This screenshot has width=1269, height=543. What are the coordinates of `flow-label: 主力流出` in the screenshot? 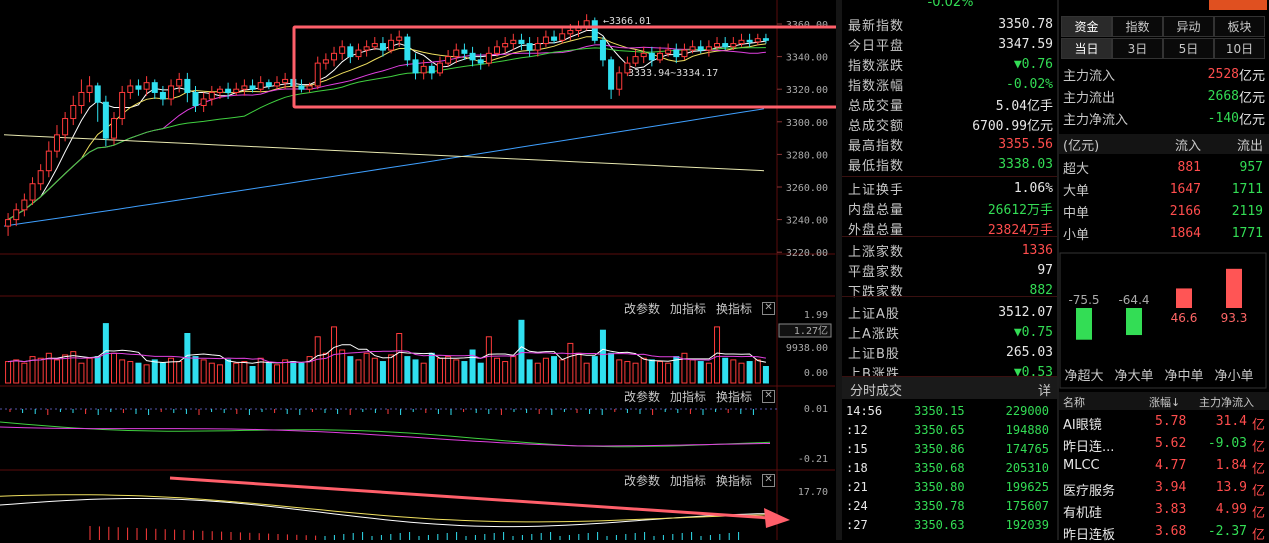 It's located at (1089, 98).